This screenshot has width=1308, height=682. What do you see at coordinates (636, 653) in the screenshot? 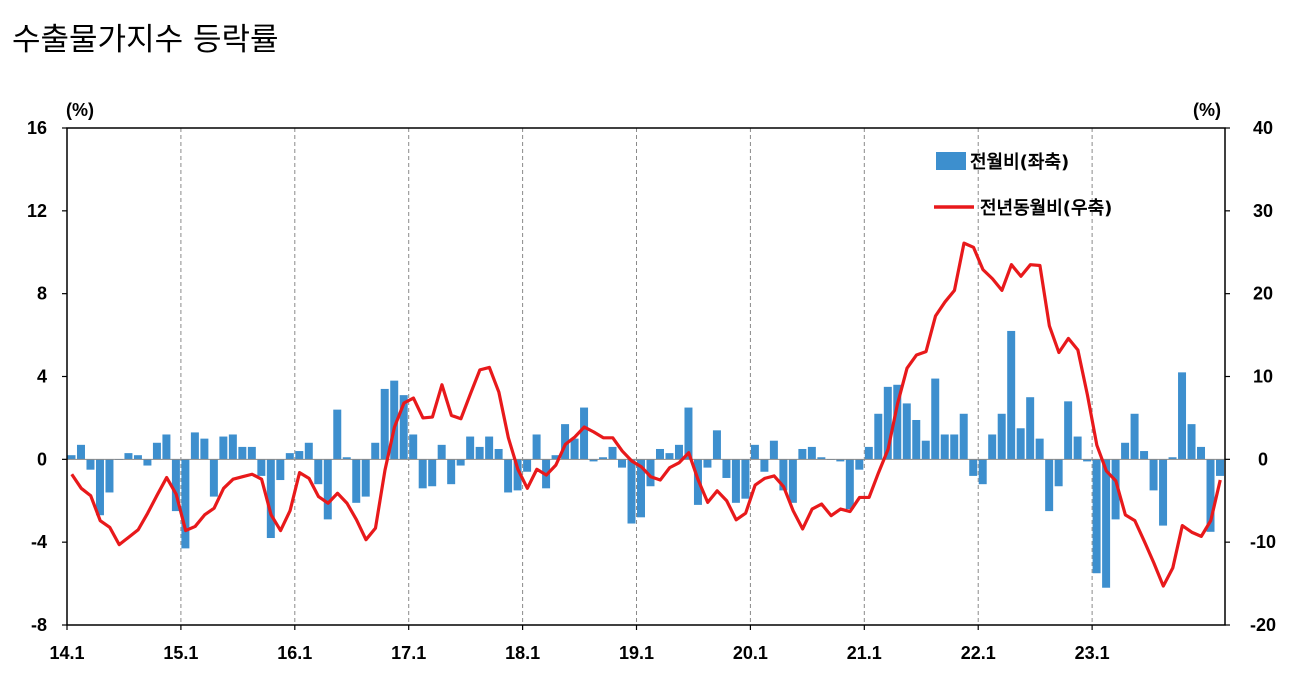
I see `x-tick-19.1: 19.1` at bounding box center [636, 653].